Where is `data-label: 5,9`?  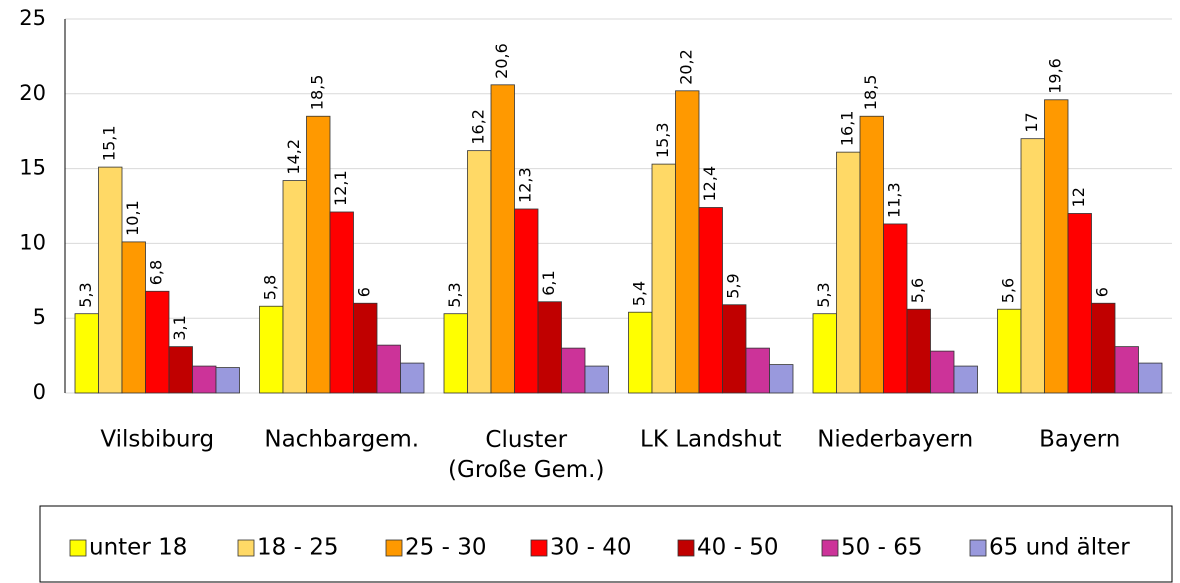
data-label: 5,9 is located at coordinates (733, 285).